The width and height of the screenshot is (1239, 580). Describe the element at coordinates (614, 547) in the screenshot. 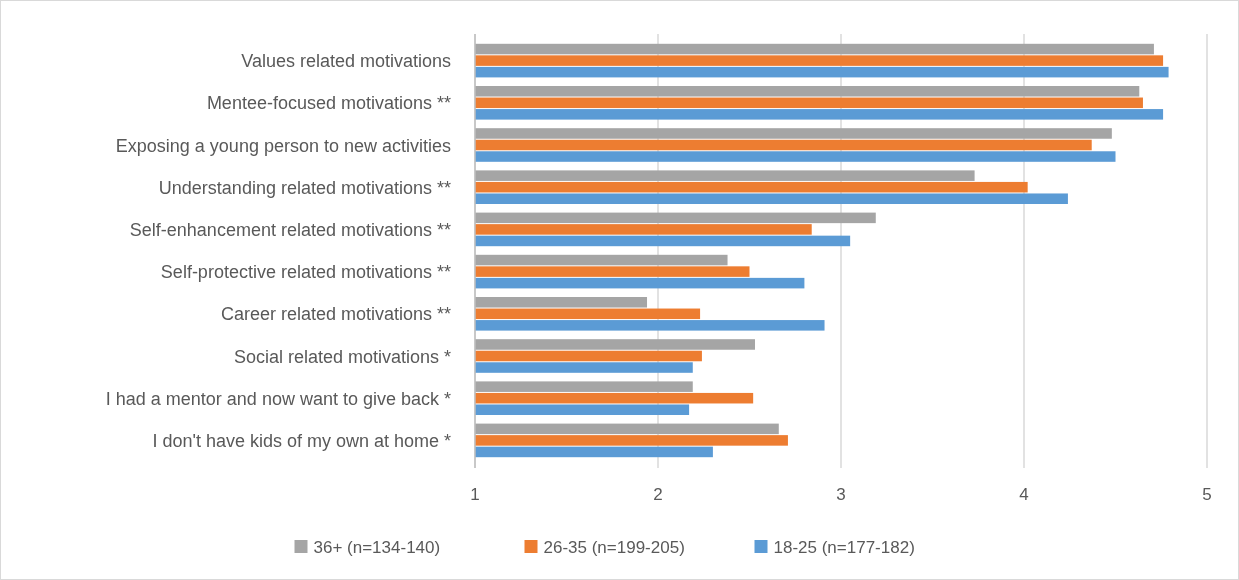

I see `legend-label: 26-35 (n=199-205)` at that location.